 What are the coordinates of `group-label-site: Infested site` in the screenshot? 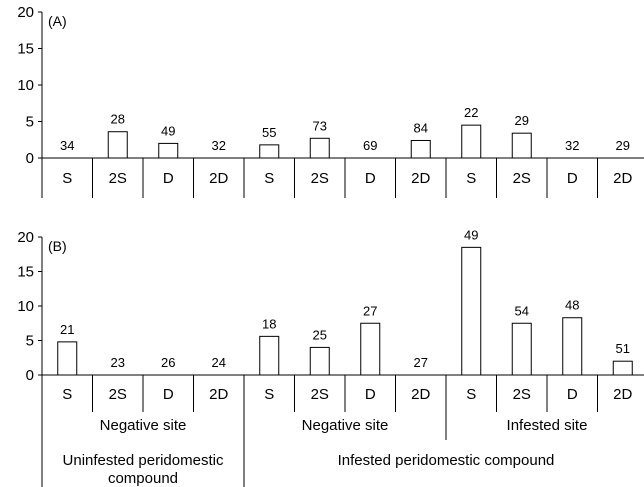 It's located at (547, 425).